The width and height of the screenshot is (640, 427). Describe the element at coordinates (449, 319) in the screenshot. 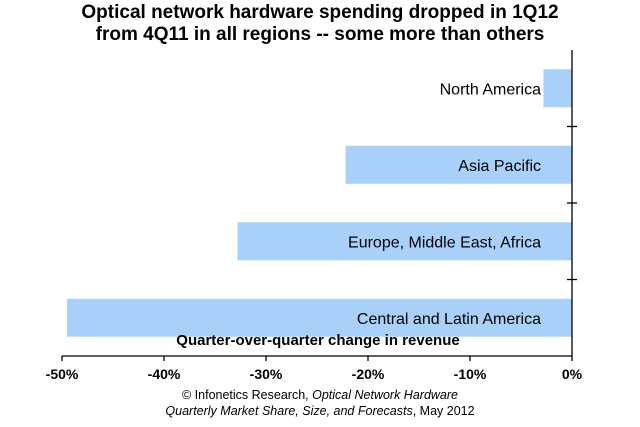

I see `category-label: Central and Latin America` at that location.